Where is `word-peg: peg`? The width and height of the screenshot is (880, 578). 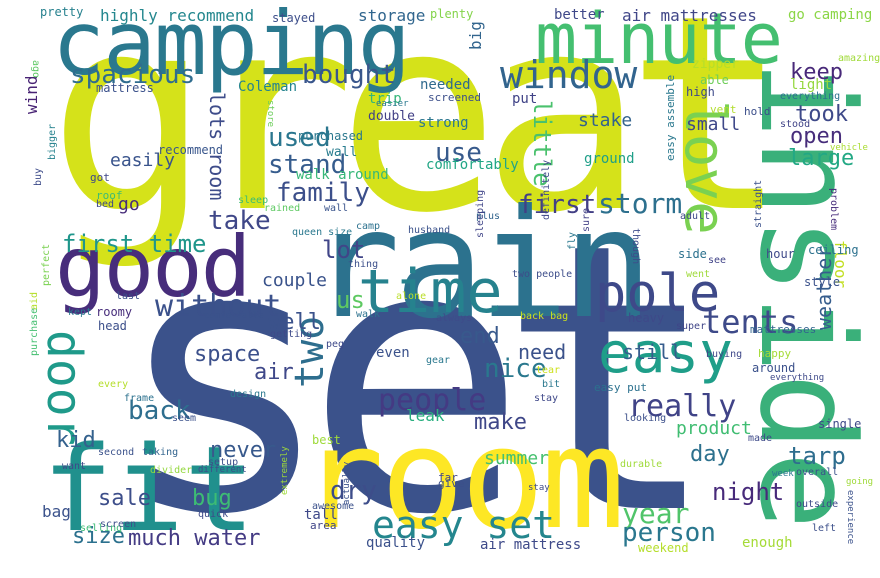 word-peg: peg is located at coordinates (335, 344).